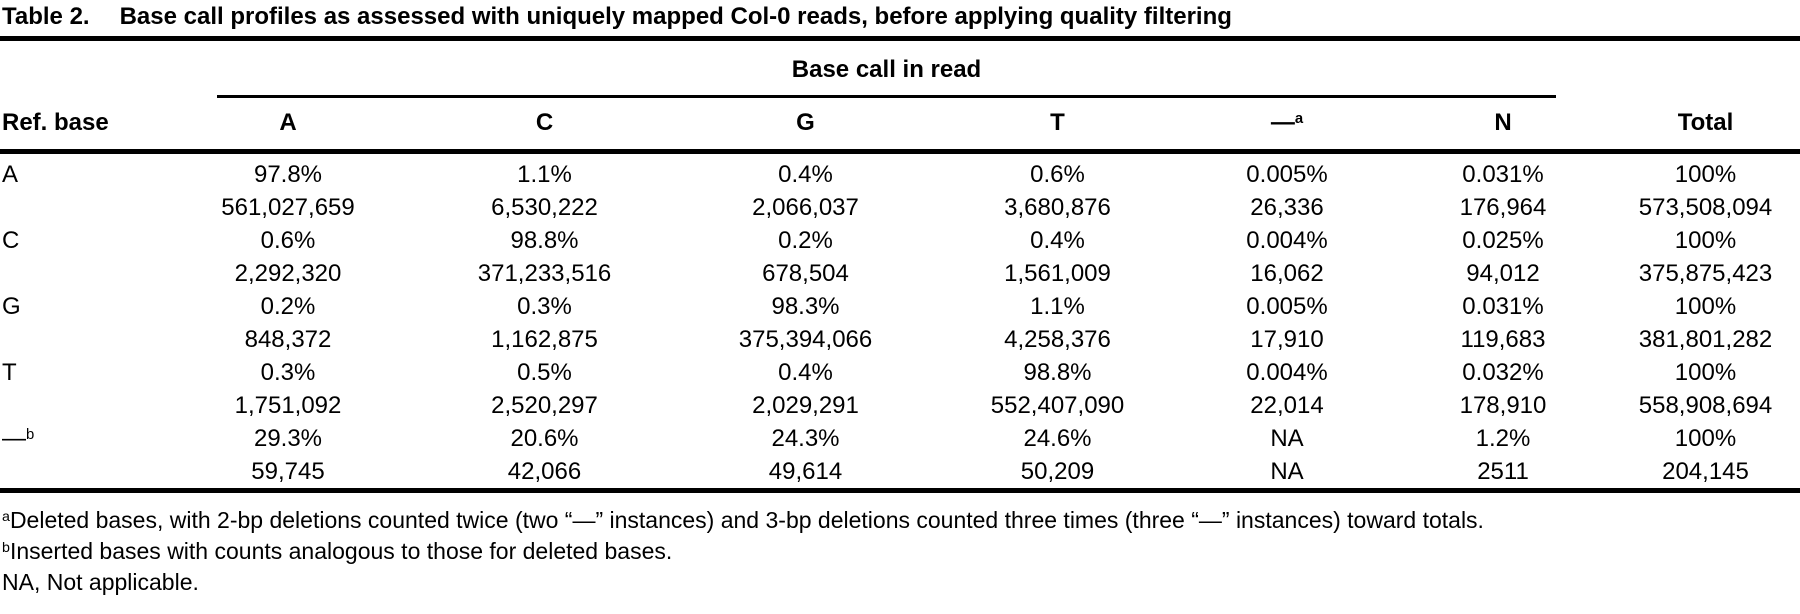 This screenshot has height=614, width=1800. I want to click on spanner-rule, so click(886, 96).